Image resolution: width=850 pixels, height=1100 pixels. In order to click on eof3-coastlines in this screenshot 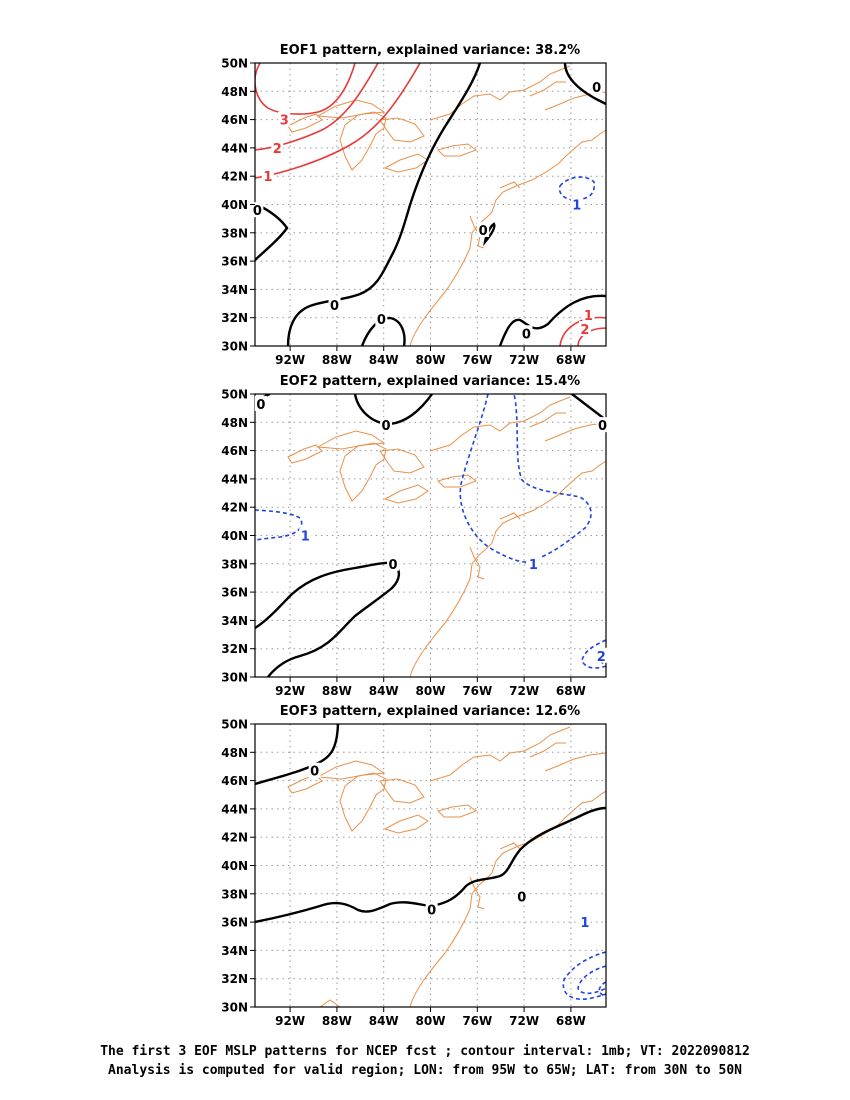, I will do `click(446, 866)`.